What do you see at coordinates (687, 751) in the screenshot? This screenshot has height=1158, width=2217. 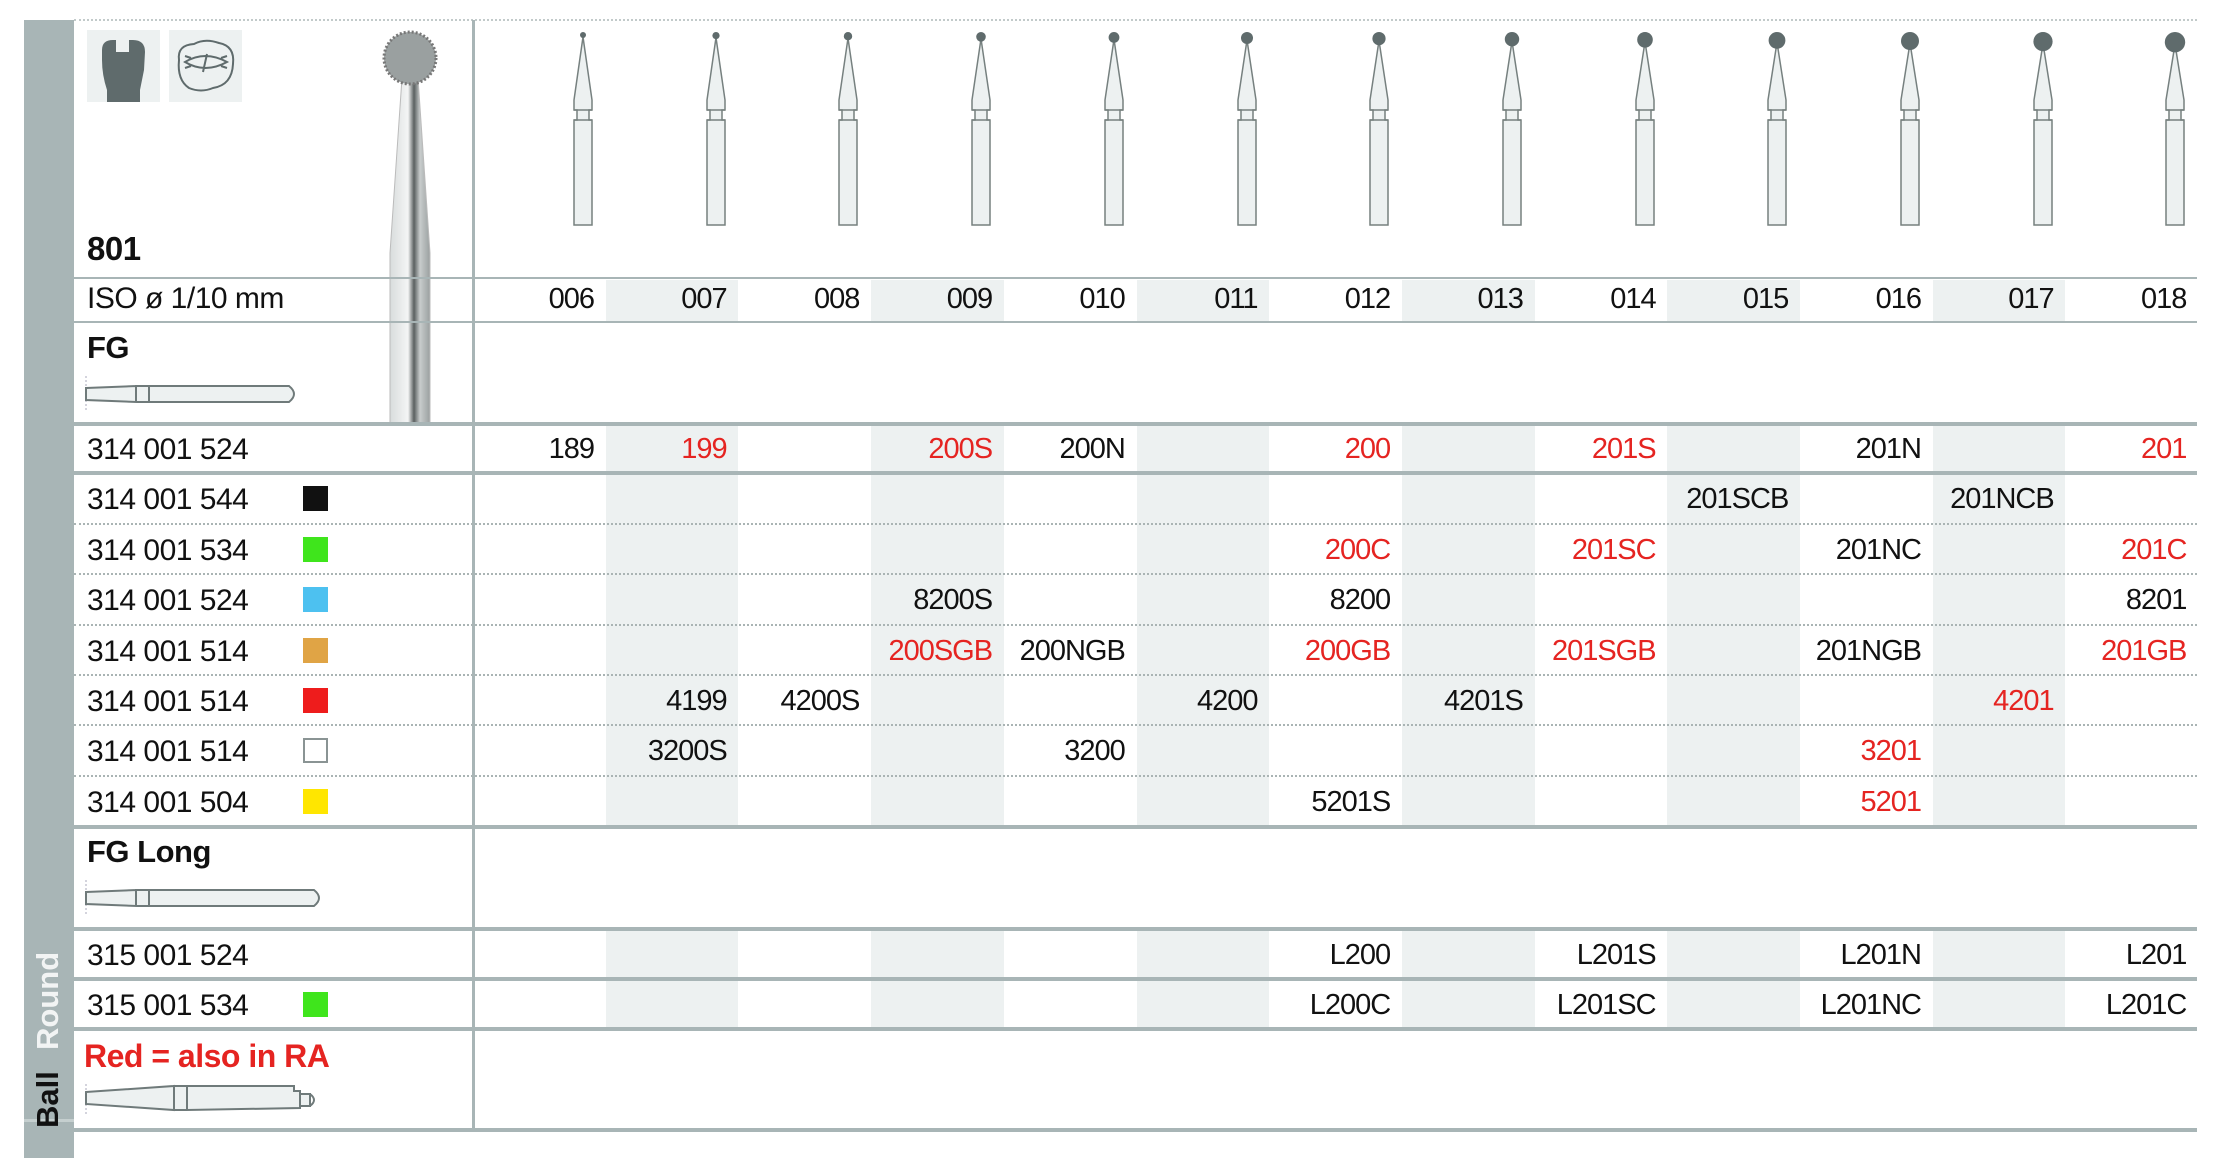 I see `article-number-007: 3200S` at bounding box center [687, 751].